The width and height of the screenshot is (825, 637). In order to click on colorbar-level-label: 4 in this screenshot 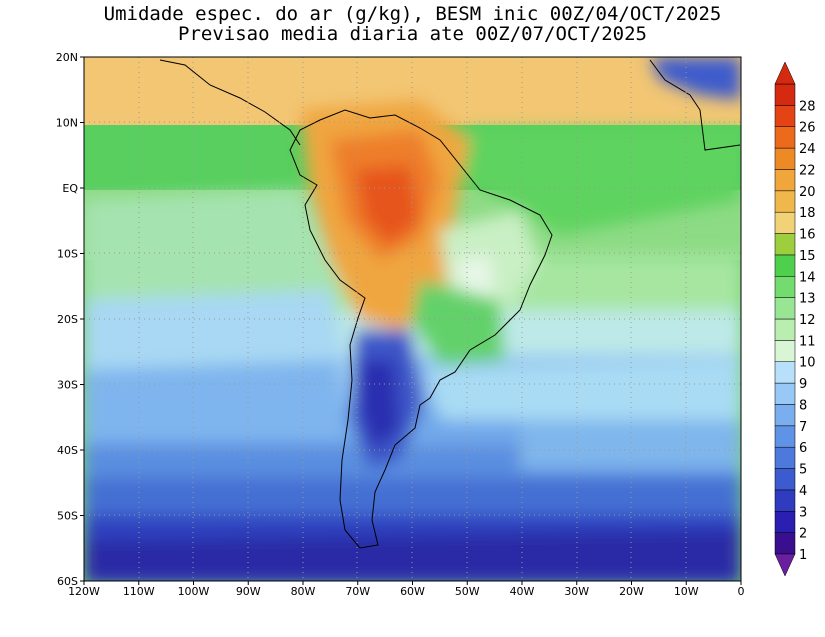, I will do `click(803, 491)`.